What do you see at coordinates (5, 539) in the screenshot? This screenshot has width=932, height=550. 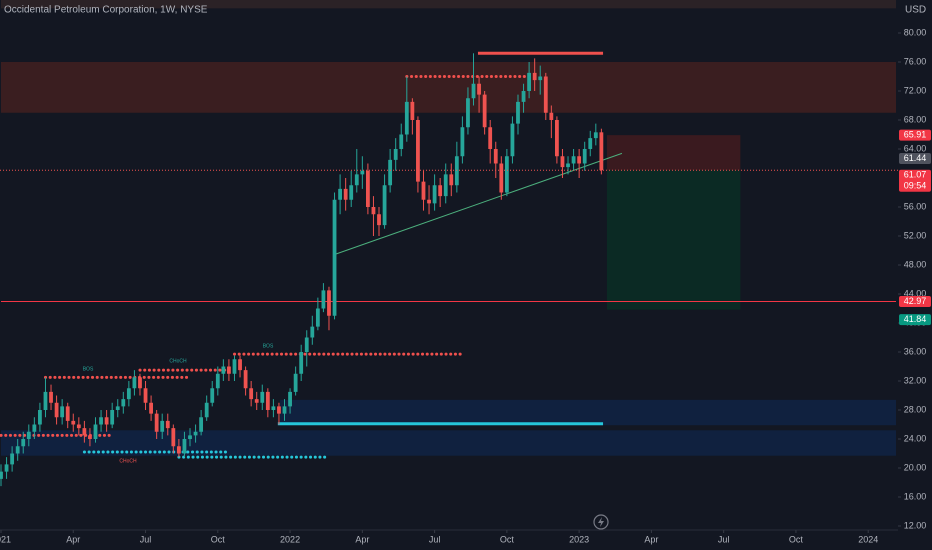 I see `x-tick-label: 2021` at bounding box center [5, 539].